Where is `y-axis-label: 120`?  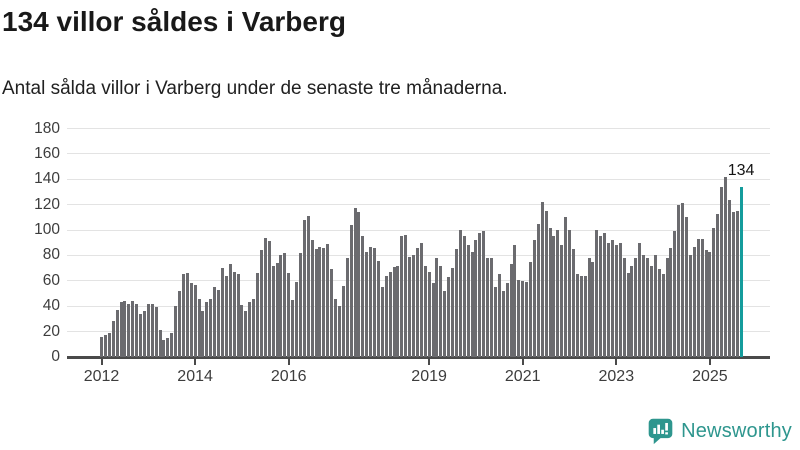
y-axis-label: 120 is located at coordinates (47, 204).